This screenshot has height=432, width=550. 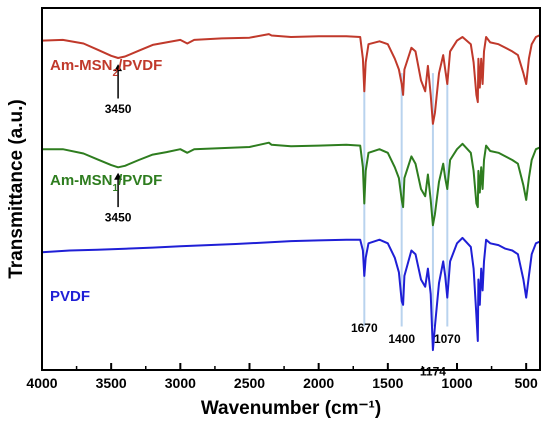 I want to click on series-label: Am-MSN1/PVDF, so click(x=106, y=183).